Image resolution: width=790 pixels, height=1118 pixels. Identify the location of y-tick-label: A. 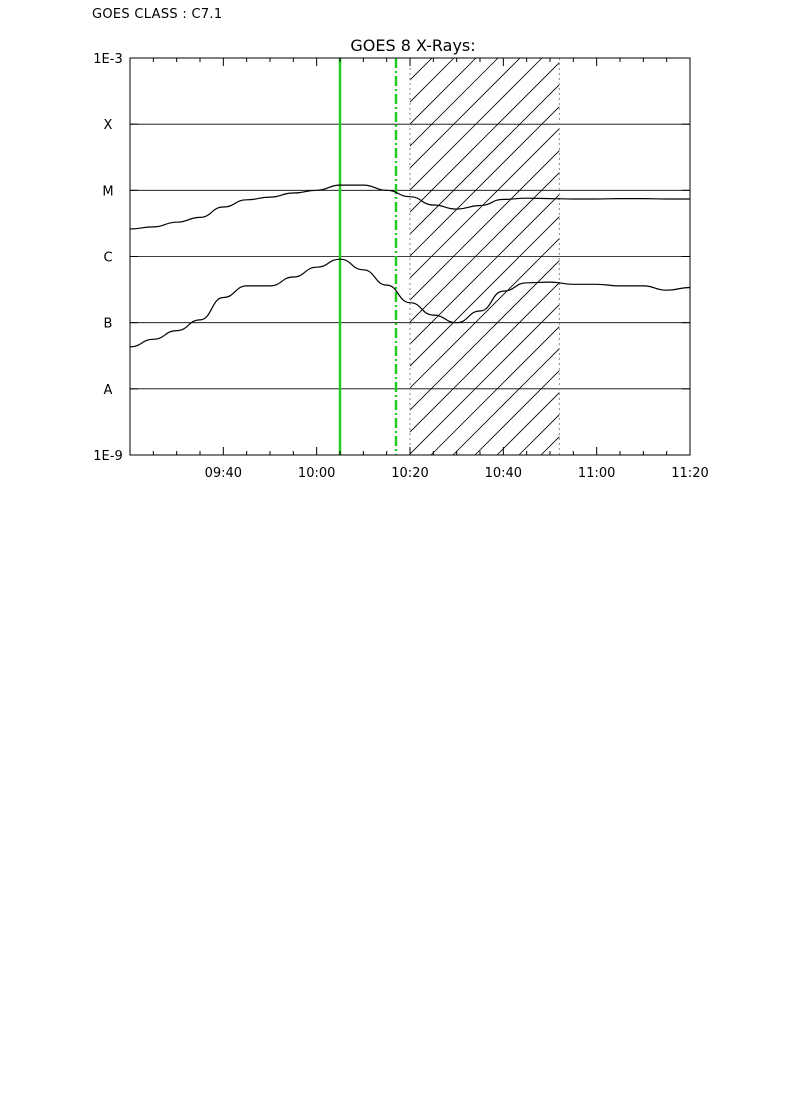
(108, 390).